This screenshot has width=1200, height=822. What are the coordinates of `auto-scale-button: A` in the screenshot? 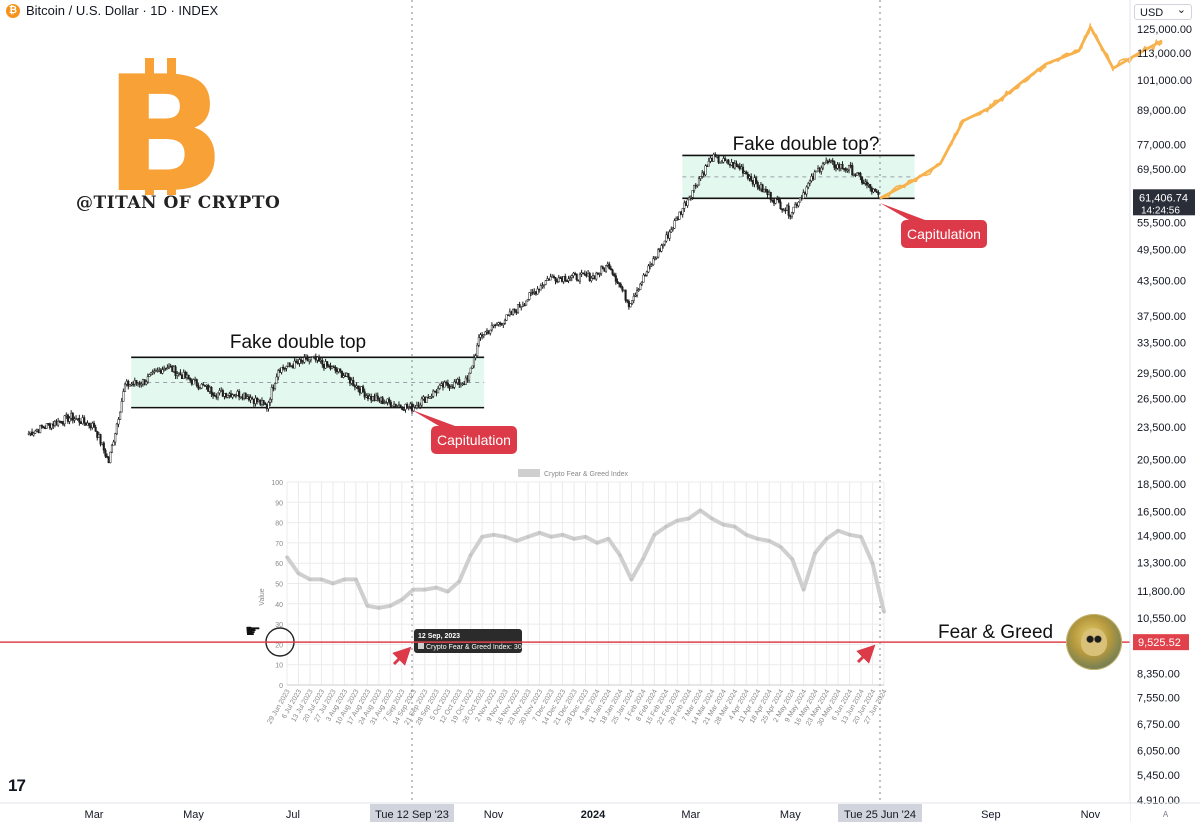 It's located at (1165, 814).